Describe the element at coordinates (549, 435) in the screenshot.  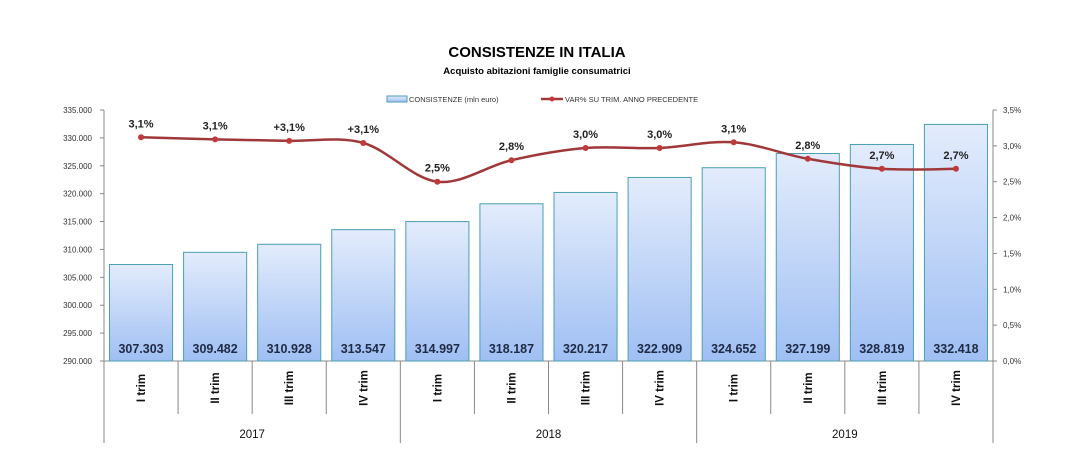
I see `year-label: 2018` at that location.